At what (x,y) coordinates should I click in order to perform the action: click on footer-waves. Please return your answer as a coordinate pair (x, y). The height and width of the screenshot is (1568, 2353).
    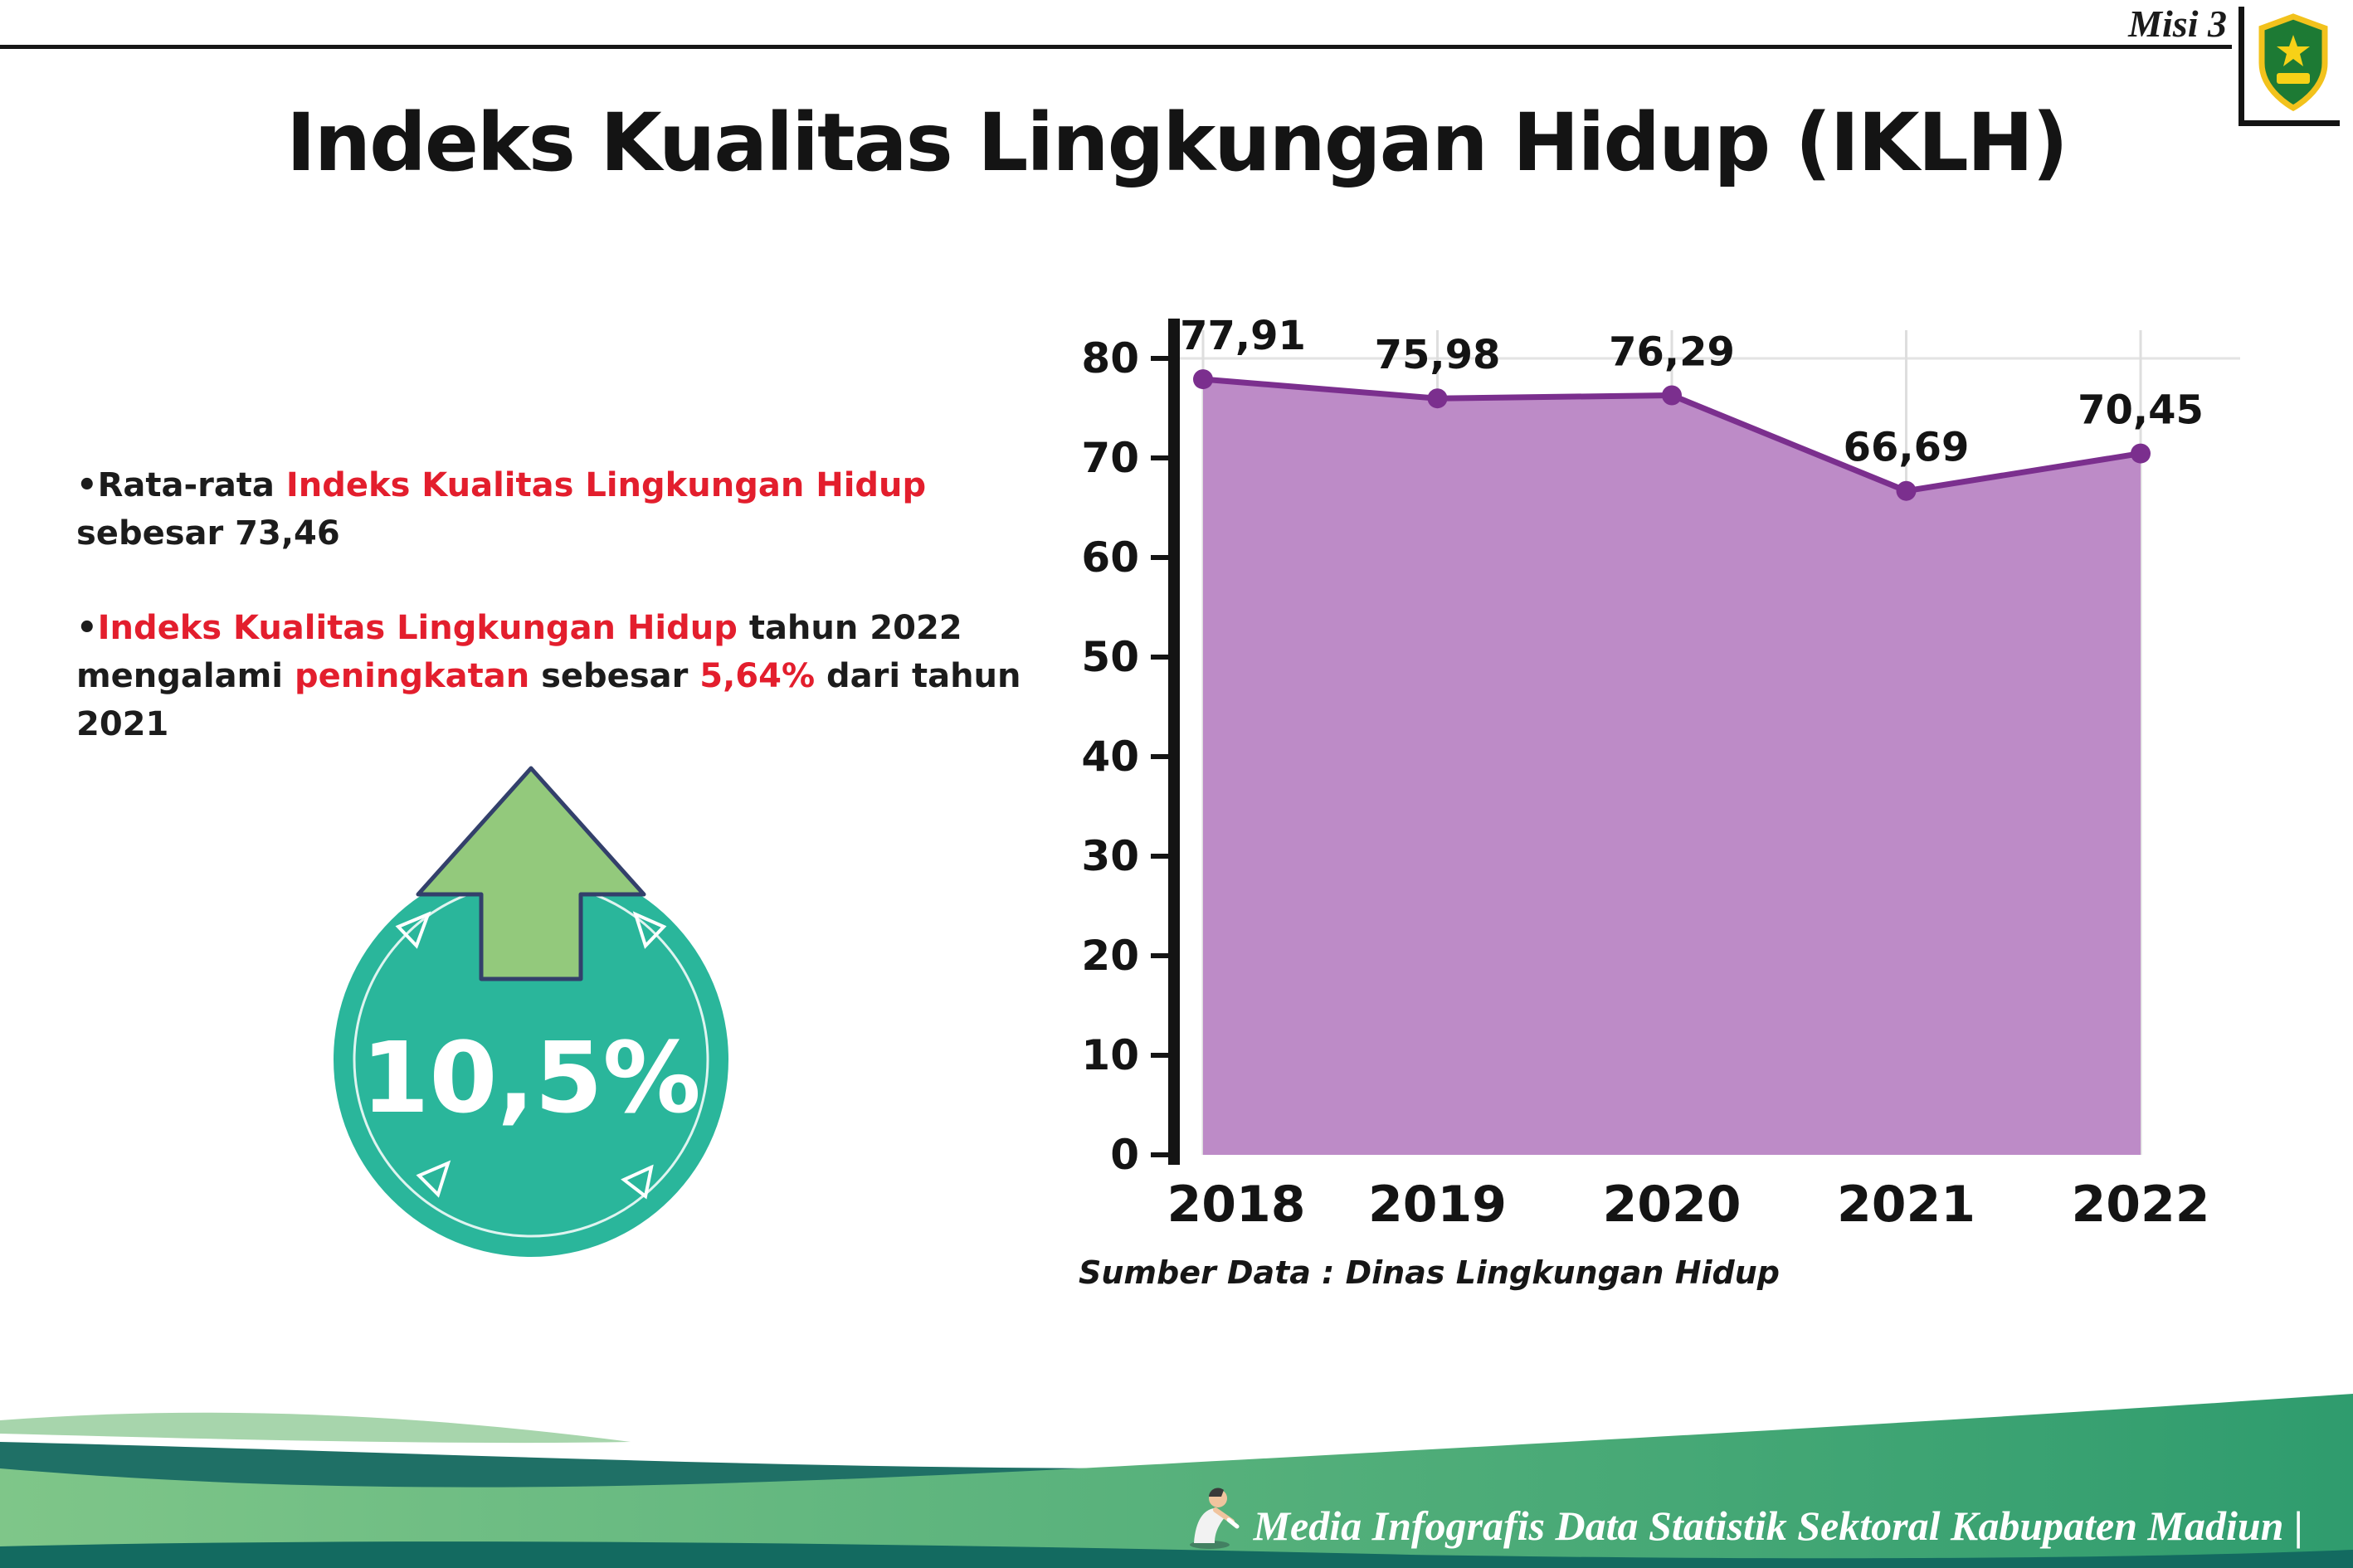
    Looking at the image, I should click on (1176, 1456).